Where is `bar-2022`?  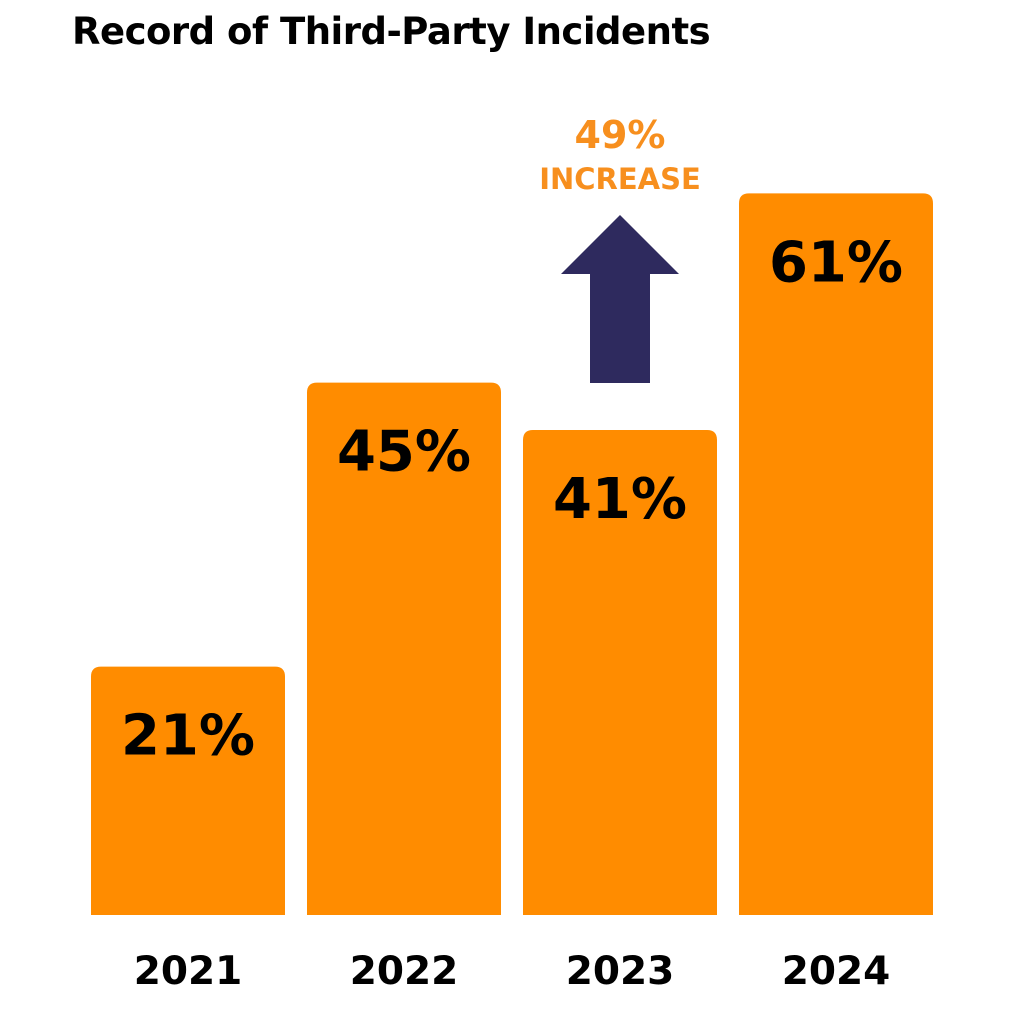
bar-2022 is located at coordinates (404, 648).